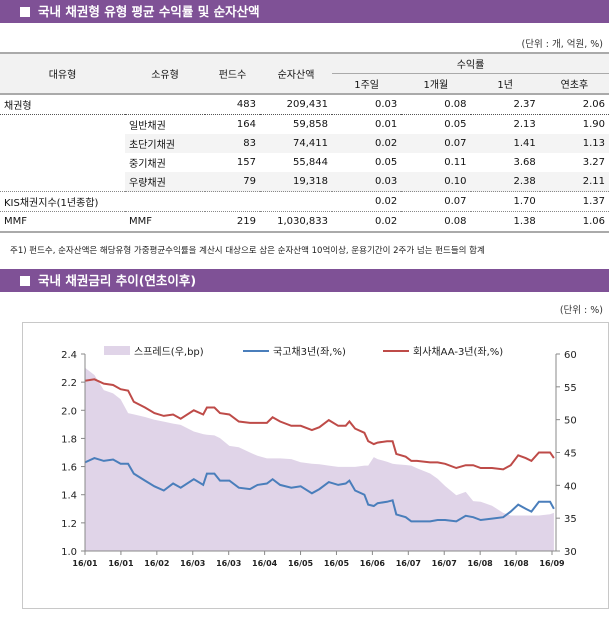 Image resolution: width=609 pixels, height=619 pixels. I want to click on cell-m1: 0.05, so click(455, 124).